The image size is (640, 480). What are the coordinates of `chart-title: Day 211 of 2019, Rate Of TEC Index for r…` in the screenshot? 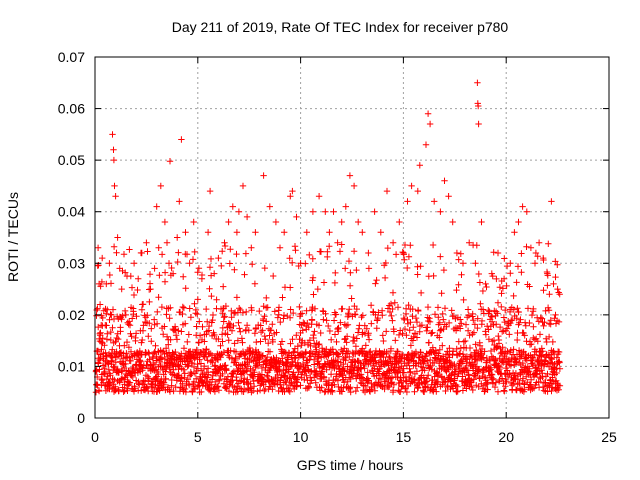 It's located at (340, 27).